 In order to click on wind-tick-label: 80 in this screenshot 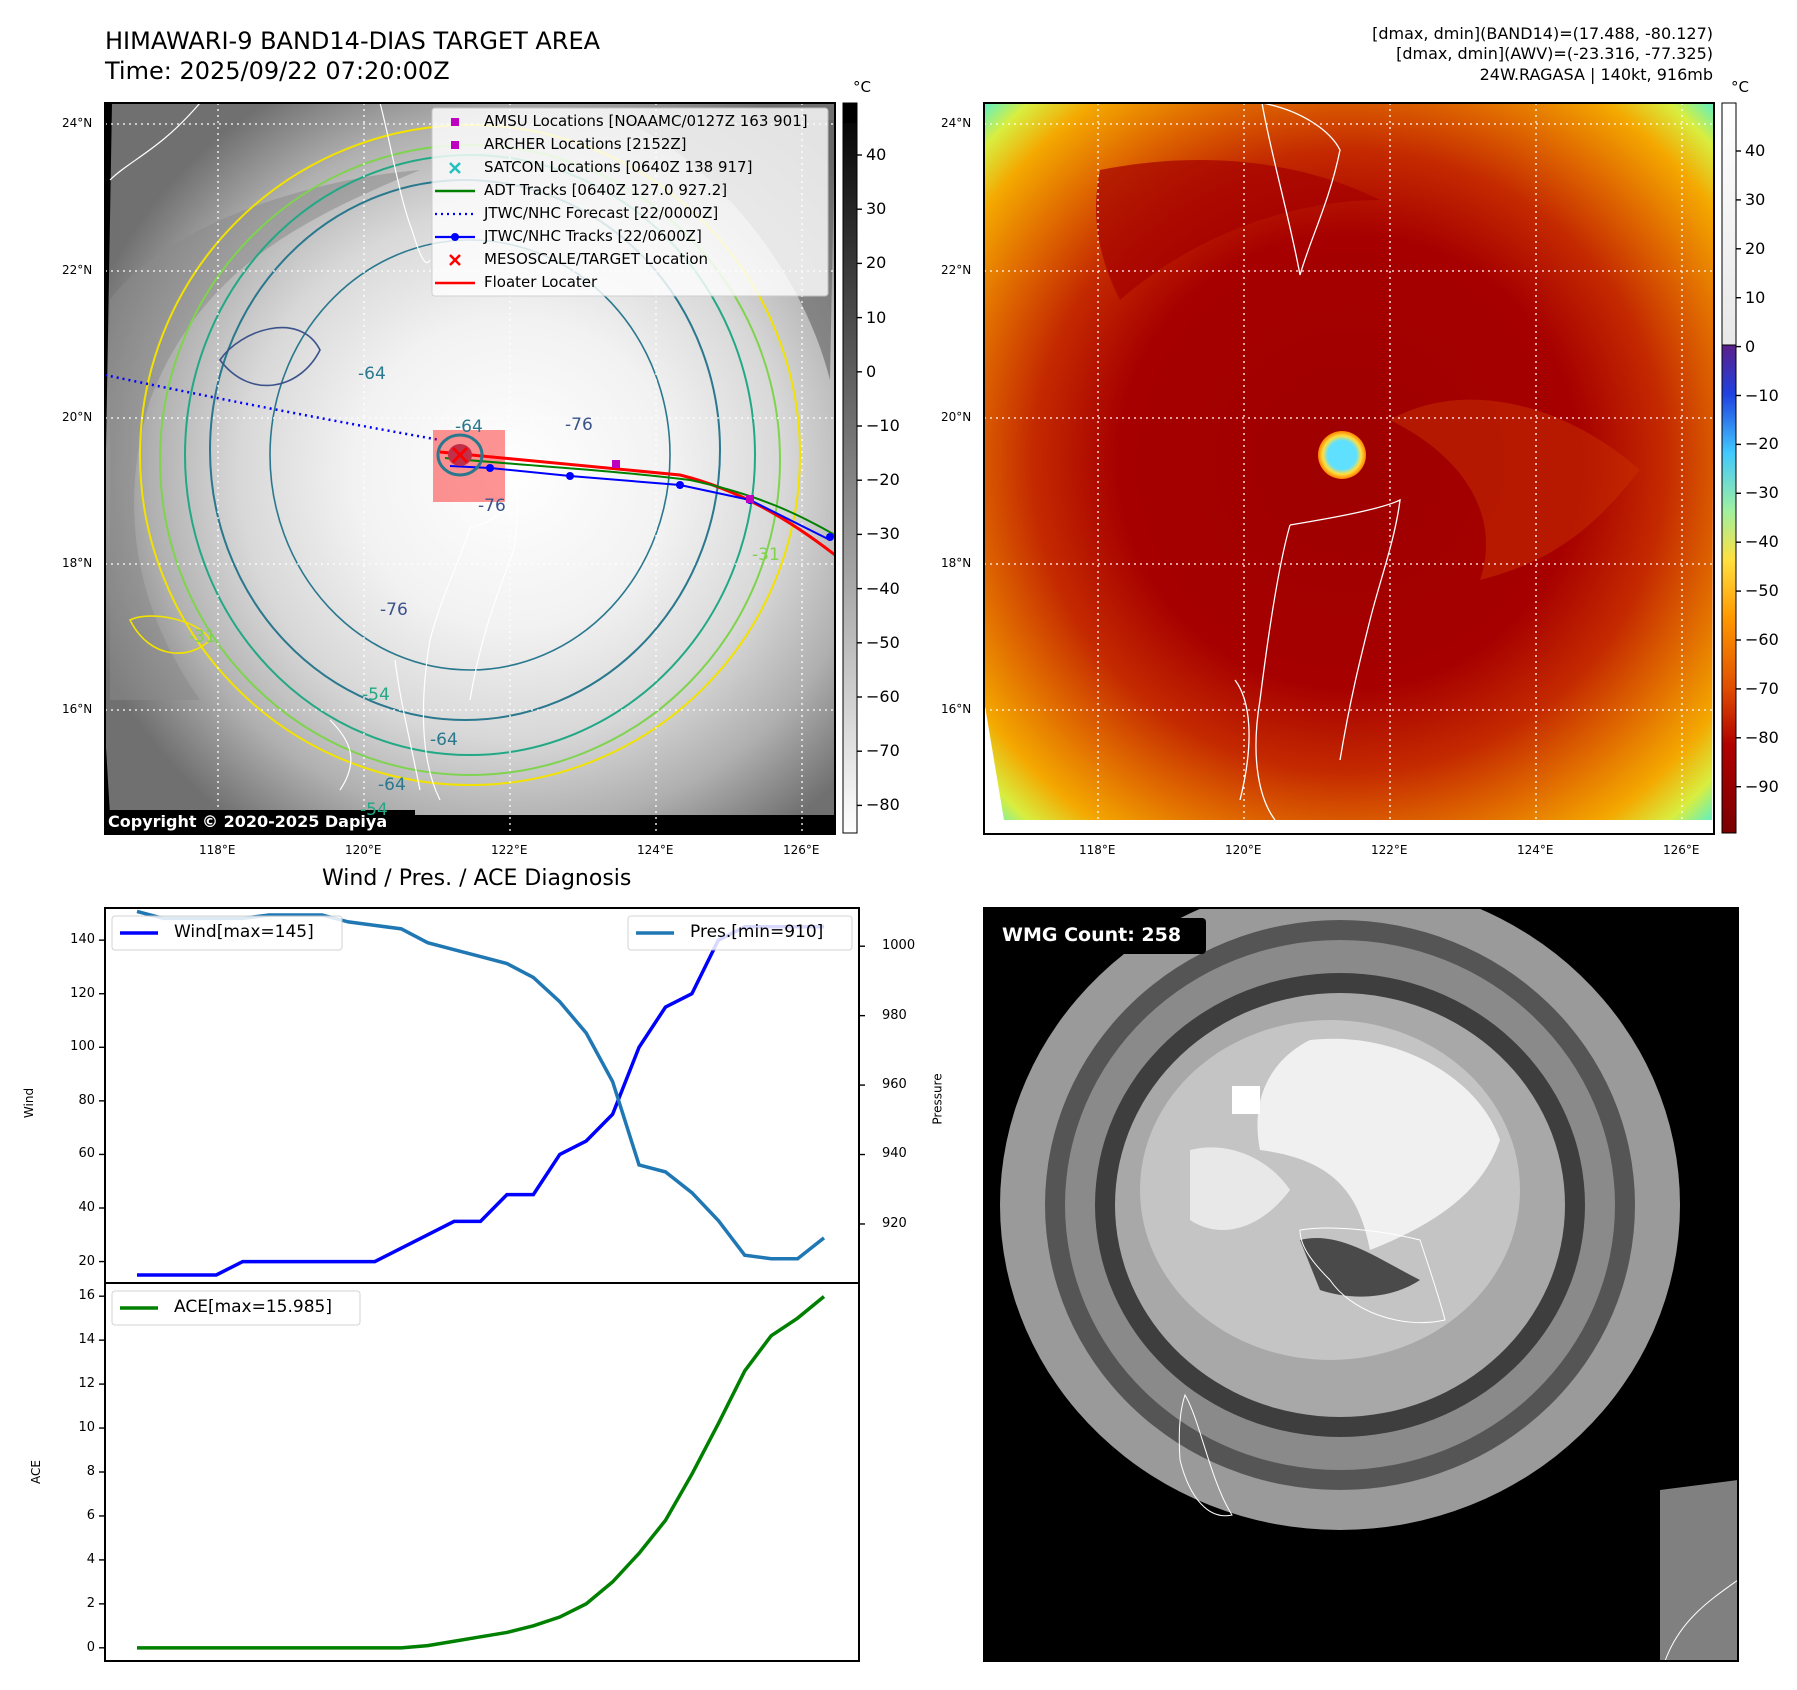, I will do `click(86, 1100)`.